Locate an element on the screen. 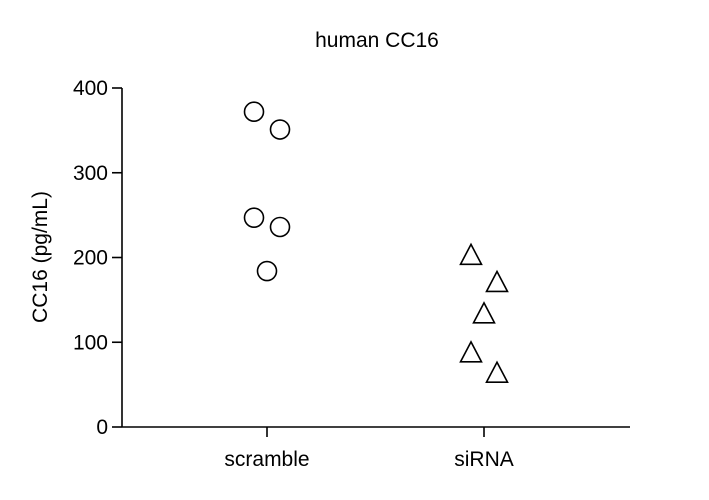 The image size is (709, 500). y-axis-ticks: 0 100 200 300 400 is located at coordinates (97, 258).